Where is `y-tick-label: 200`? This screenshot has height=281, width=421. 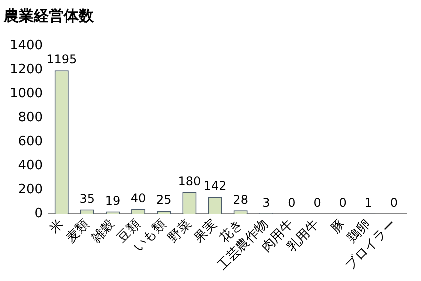 y-tick-label: 200 is located at coordinates (31, 190).